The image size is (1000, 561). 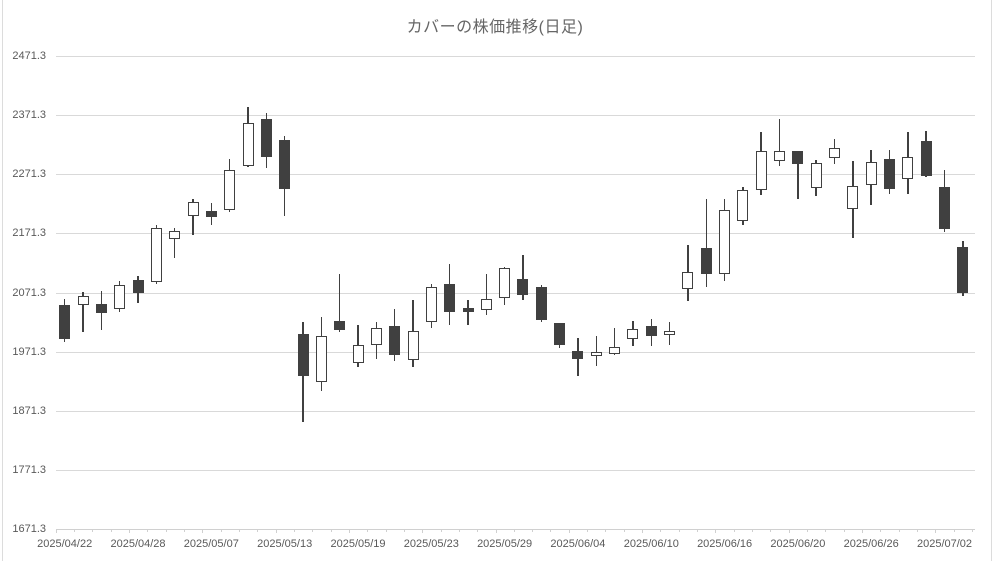 I want to click on y-axis-label: 1771.3, so click(x=29, y=469).